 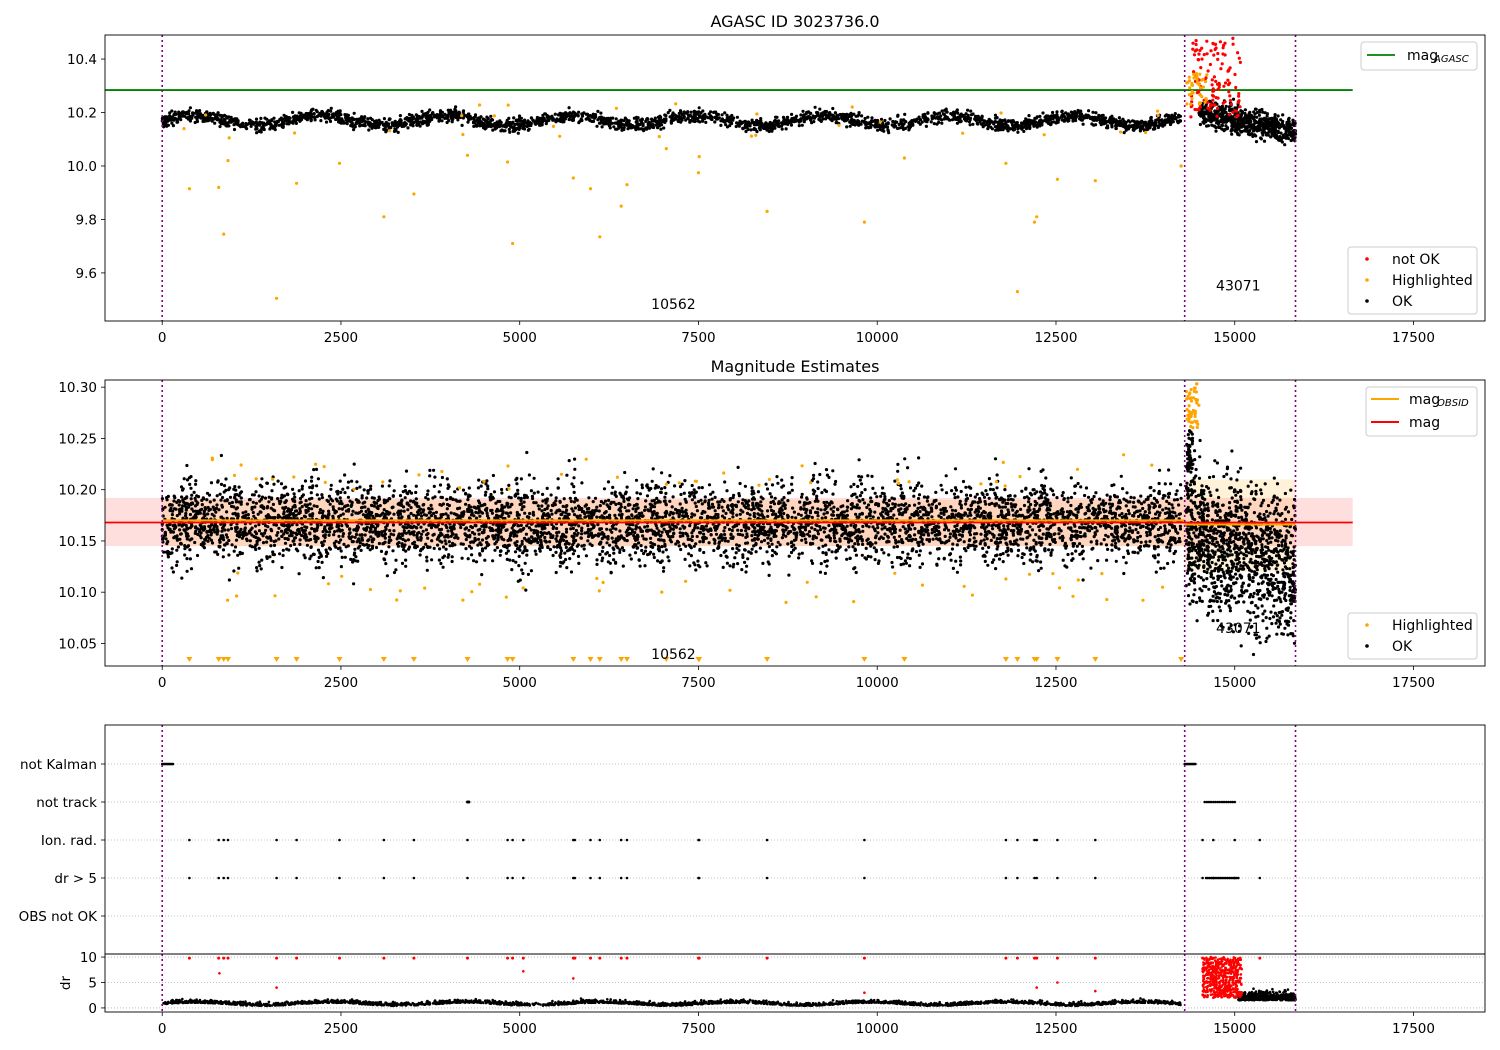 What do you see at coordinates (1413, 338) in the screenshot?
I see `x-tick-label: 17500` at bounding box center [1413, 338].